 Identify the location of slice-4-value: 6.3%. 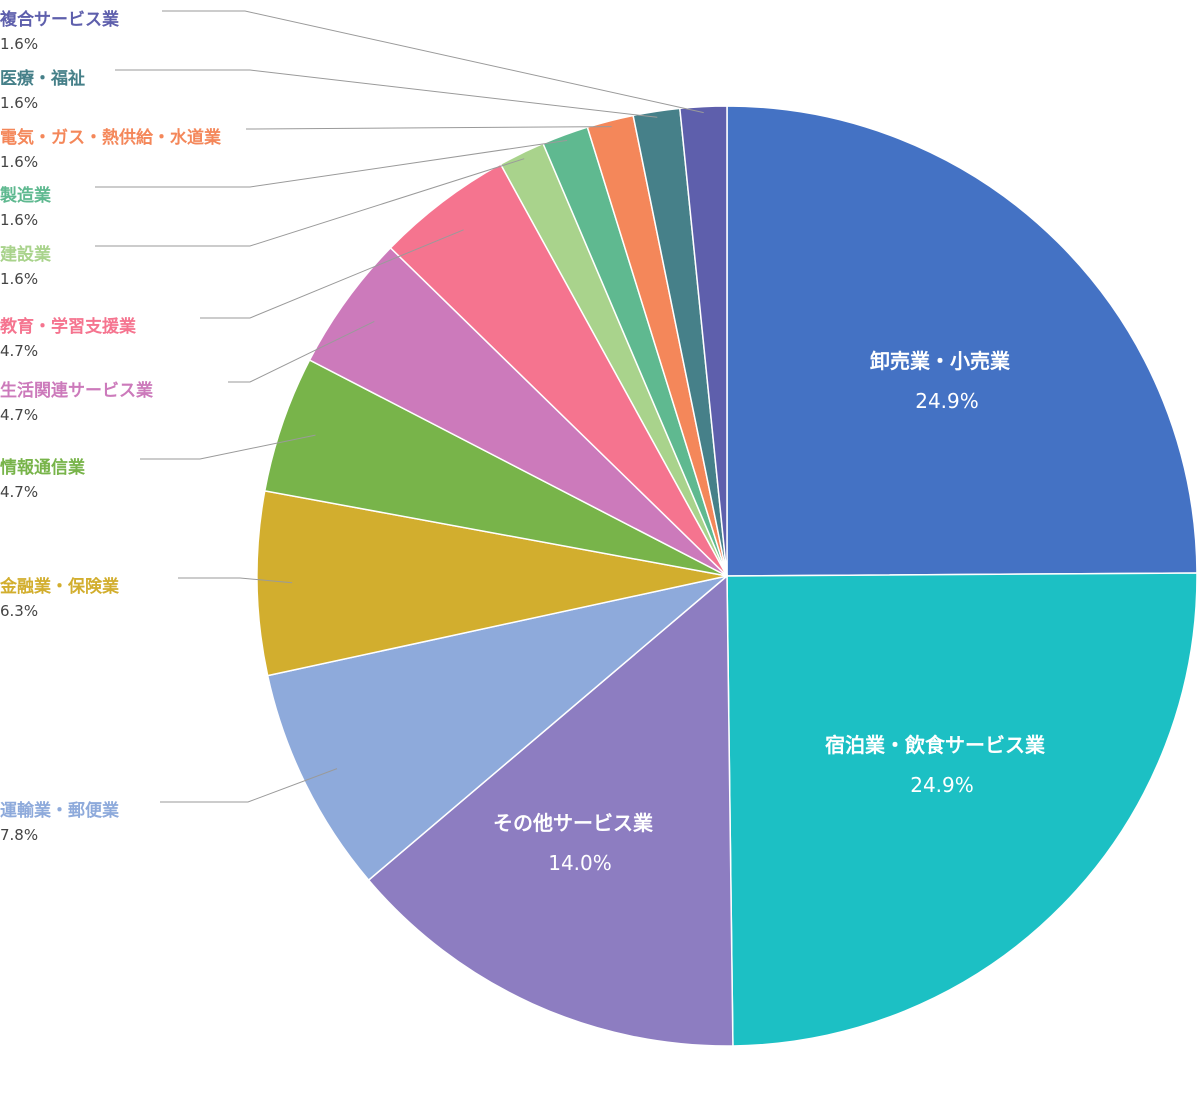
(19, 611).